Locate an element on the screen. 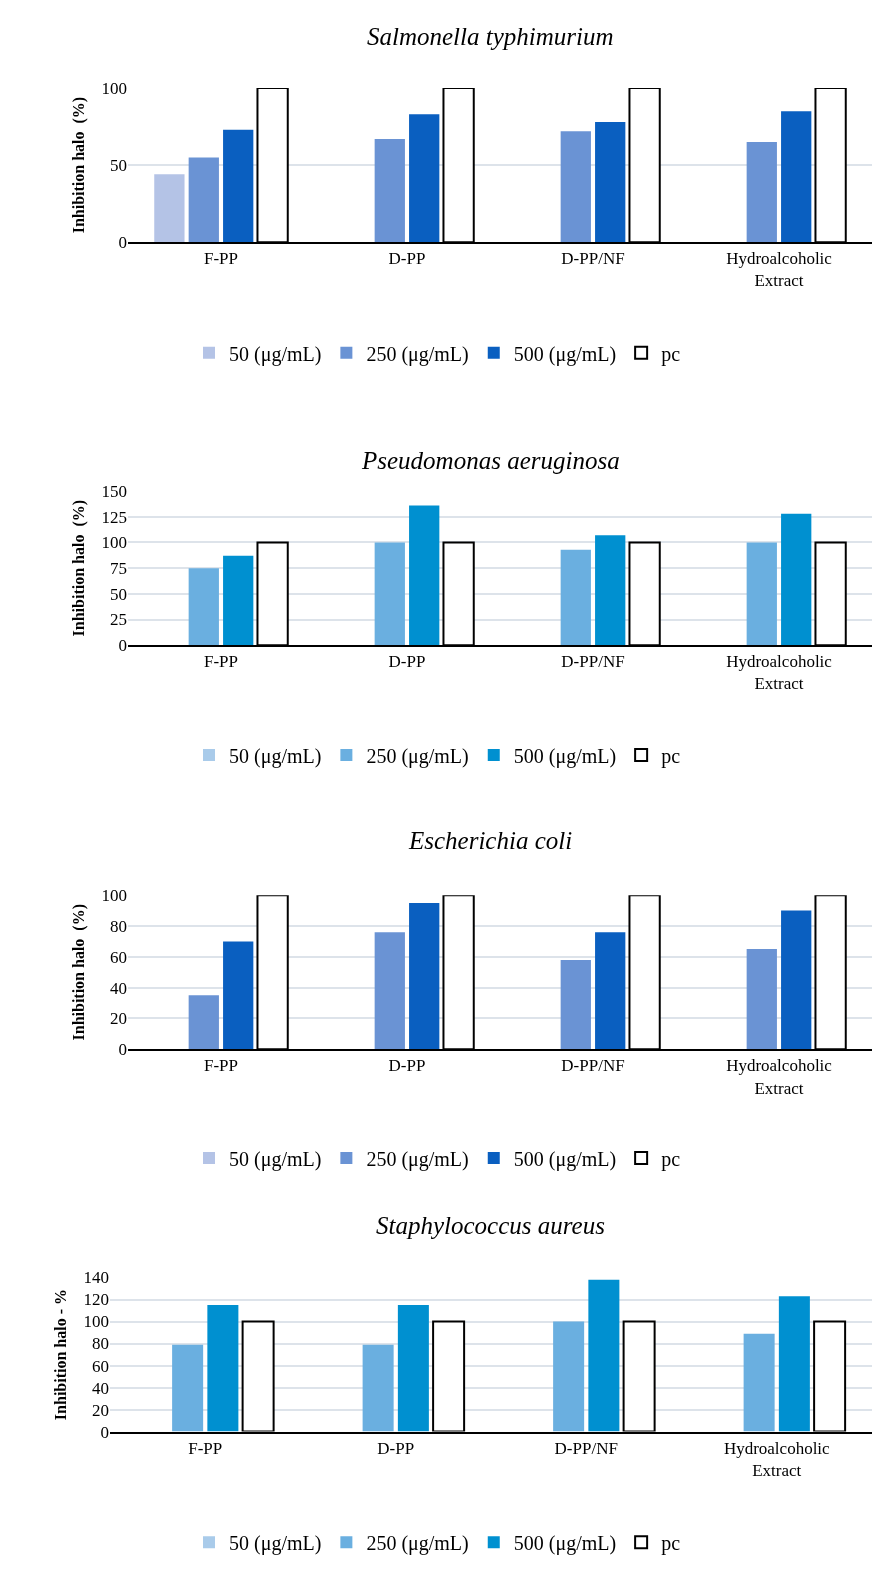 This screenshot has width=875, height=1573. chart-title: Salmonella typhimurium is located at coordinates (490, 36).